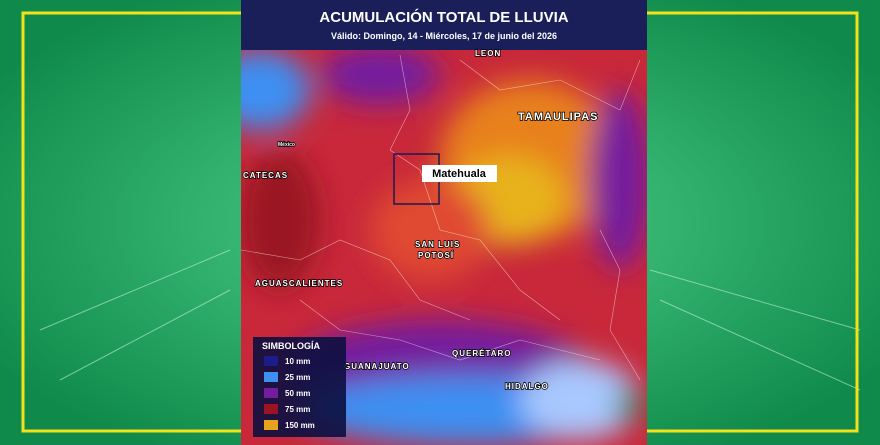 The height and width of the screenshot is (445, 880). I want to click on map-label: AGUASCALIENTES, so click(299, 283).